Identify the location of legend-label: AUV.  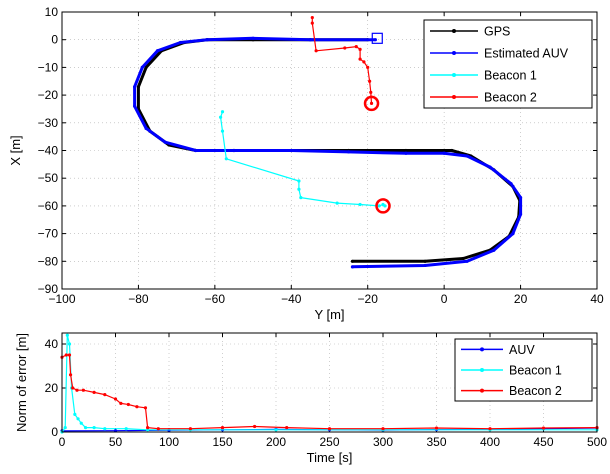
(522, 350).